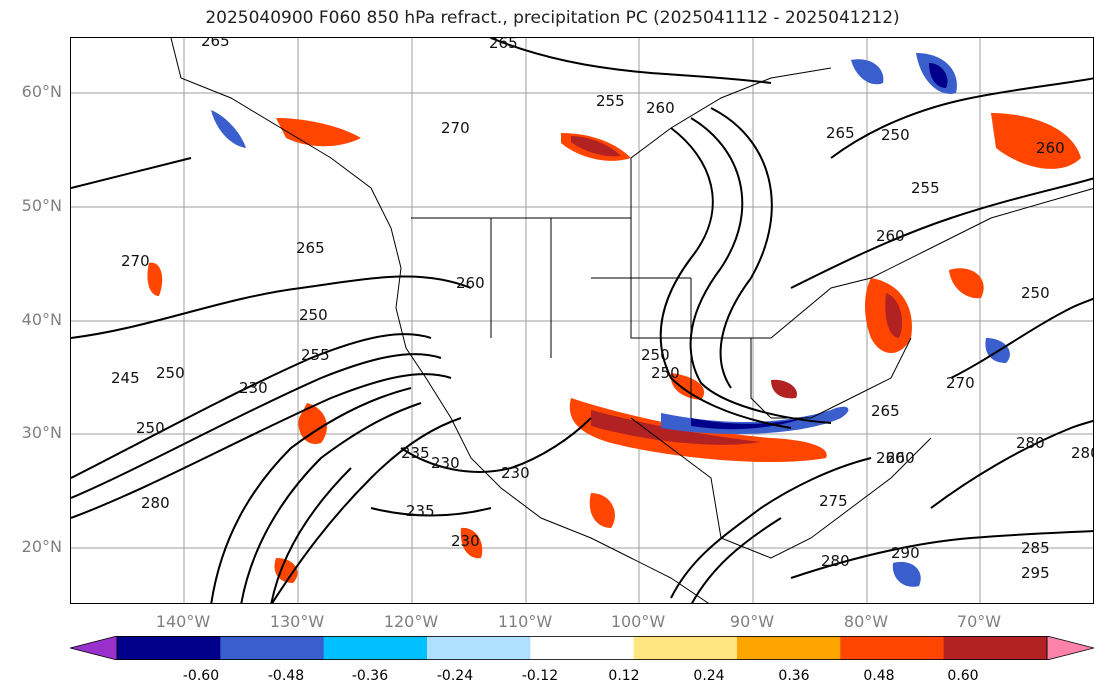  I want to click on lat-label-60n: 60°N, so click(41, 91).